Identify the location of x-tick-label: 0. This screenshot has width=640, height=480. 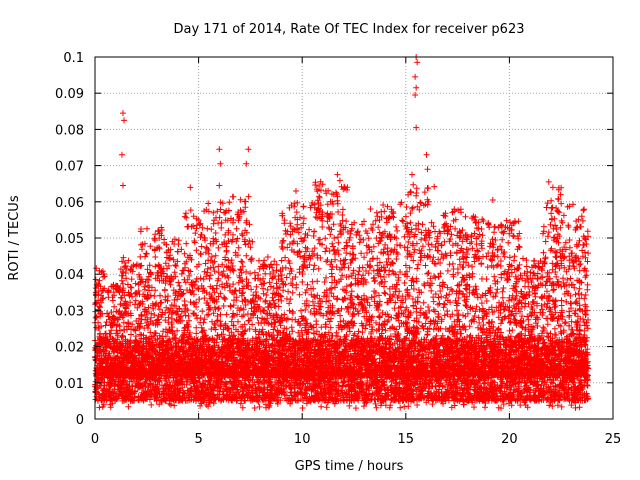
(95, 439).